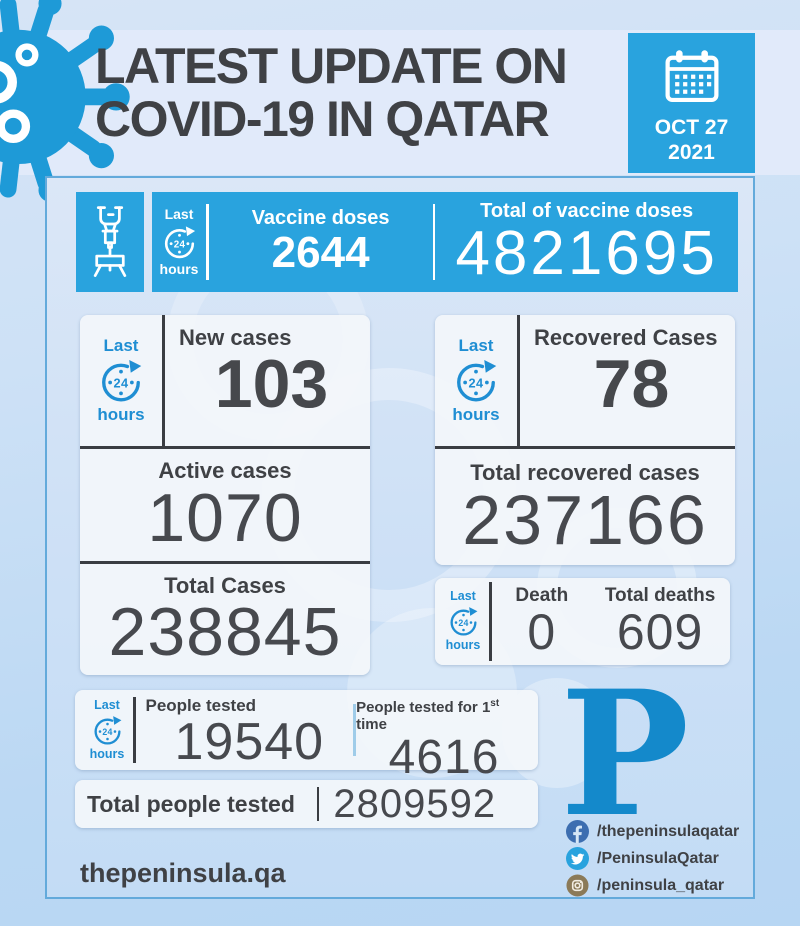  I want to click on death-section: Death 0, so click(542, 621).